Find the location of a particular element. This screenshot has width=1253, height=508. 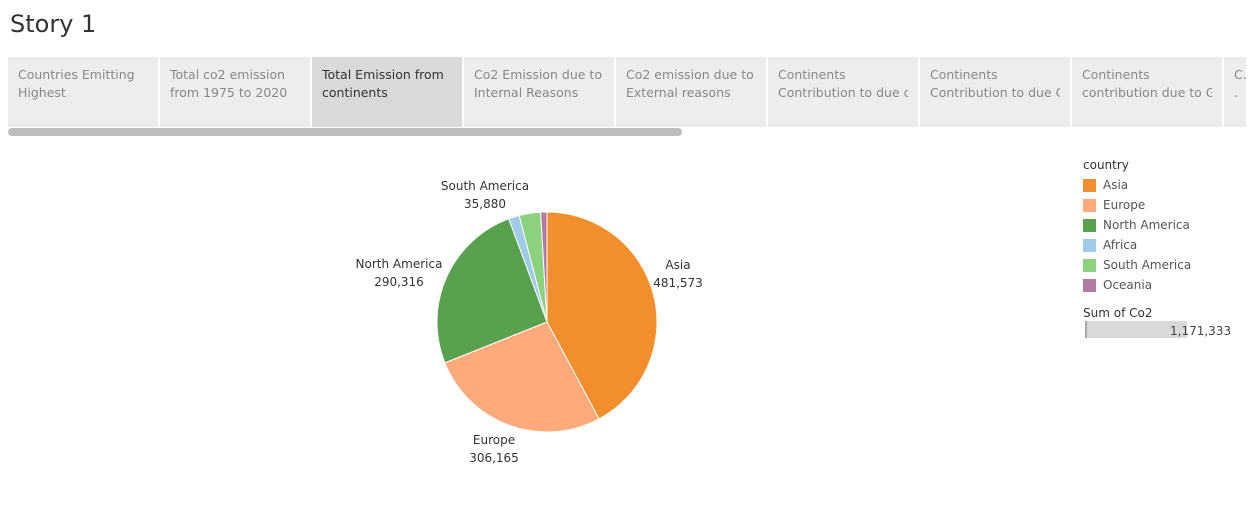

pie-slice-europe is located at coordinates (522, 377).